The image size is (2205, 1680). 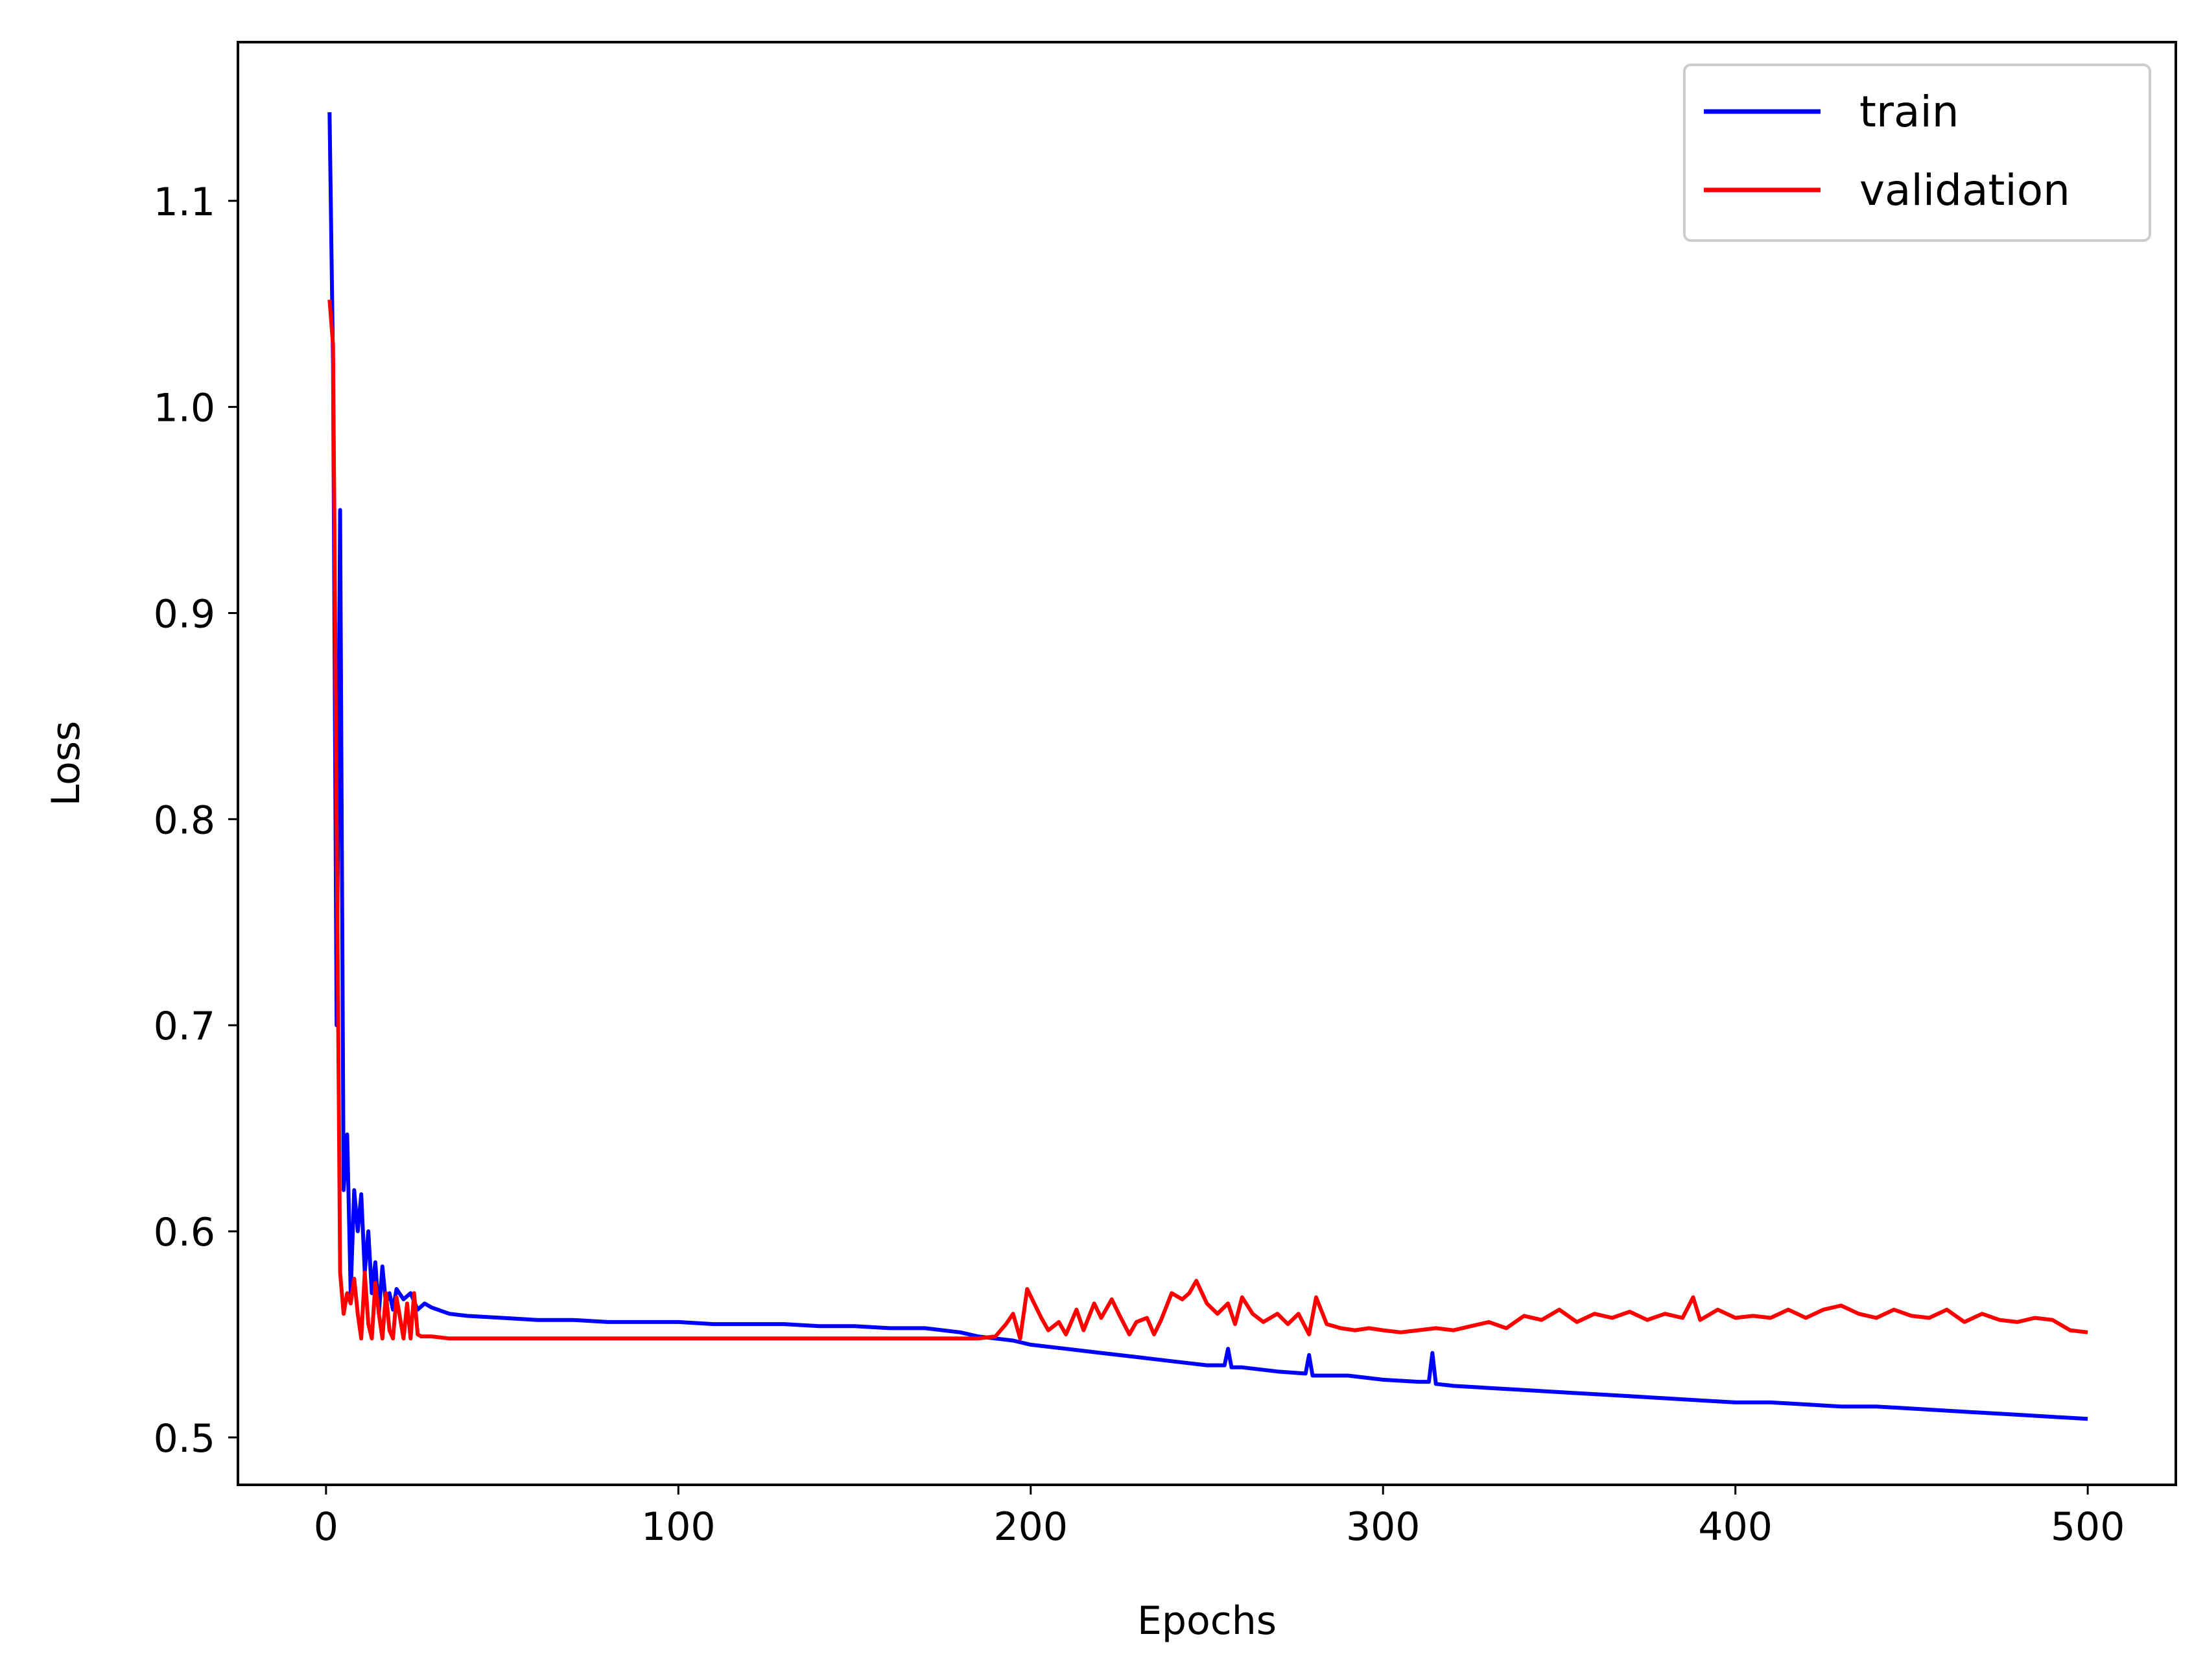 What do you see at coordinates (1031, 1527) in the screenshot?
I see `x-tick-label: 200` at bounding box center [1031, 1527].